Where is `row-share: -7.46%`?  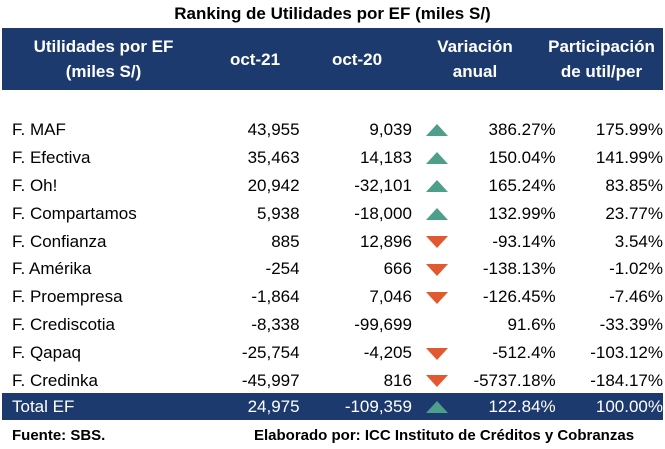
row-share: -7.46% is located at coordinates (636, 297).